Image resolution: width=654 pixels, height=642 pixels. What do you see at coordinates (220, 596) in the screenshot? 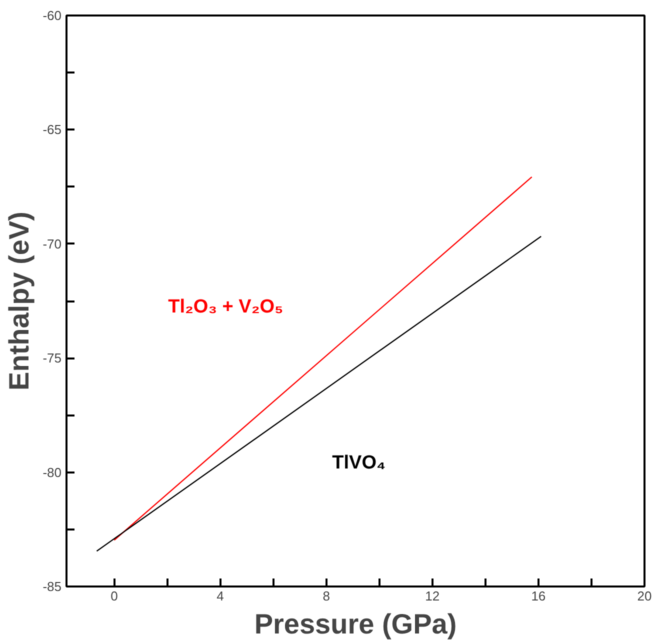
I see `x-tick-label: 4` at bounding box center [220, 596].